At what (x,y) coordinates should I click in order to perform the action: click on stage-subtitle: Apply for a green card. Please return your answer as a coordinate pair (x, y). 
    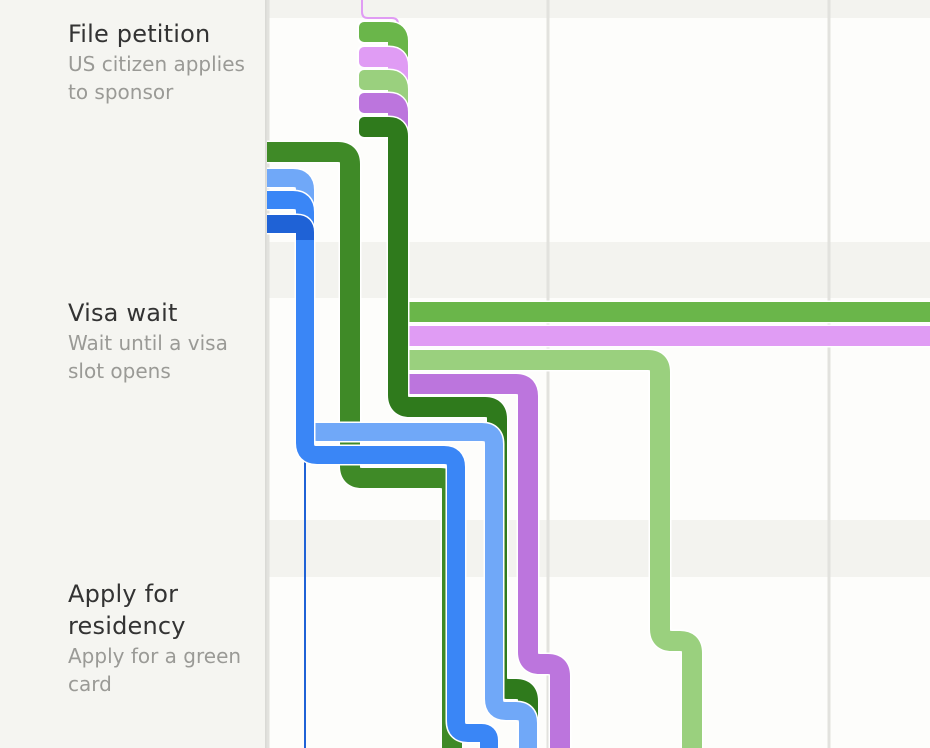
    Looking at the image, I should click on (155, 670).